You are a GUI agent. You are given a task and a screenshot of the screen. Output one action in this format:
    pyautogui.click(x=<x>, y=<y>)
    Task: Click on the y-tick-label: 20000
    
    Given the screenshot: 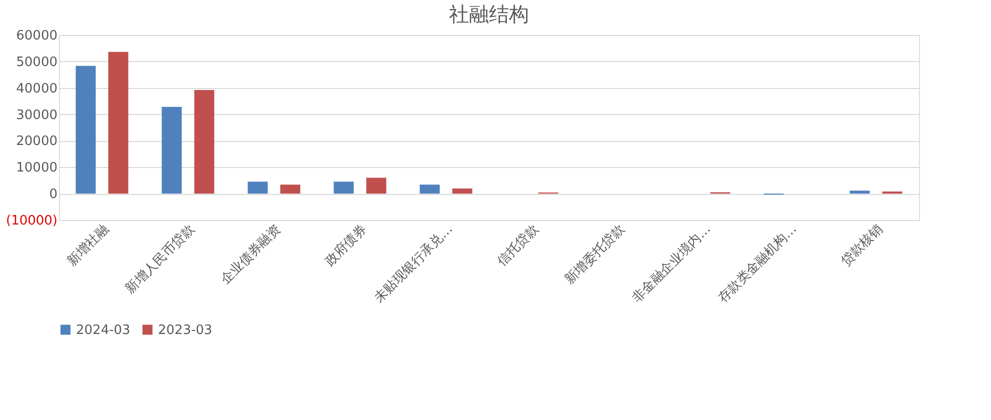 What is the action you would take?
    pyautogui.click(x=37, y=142)
    